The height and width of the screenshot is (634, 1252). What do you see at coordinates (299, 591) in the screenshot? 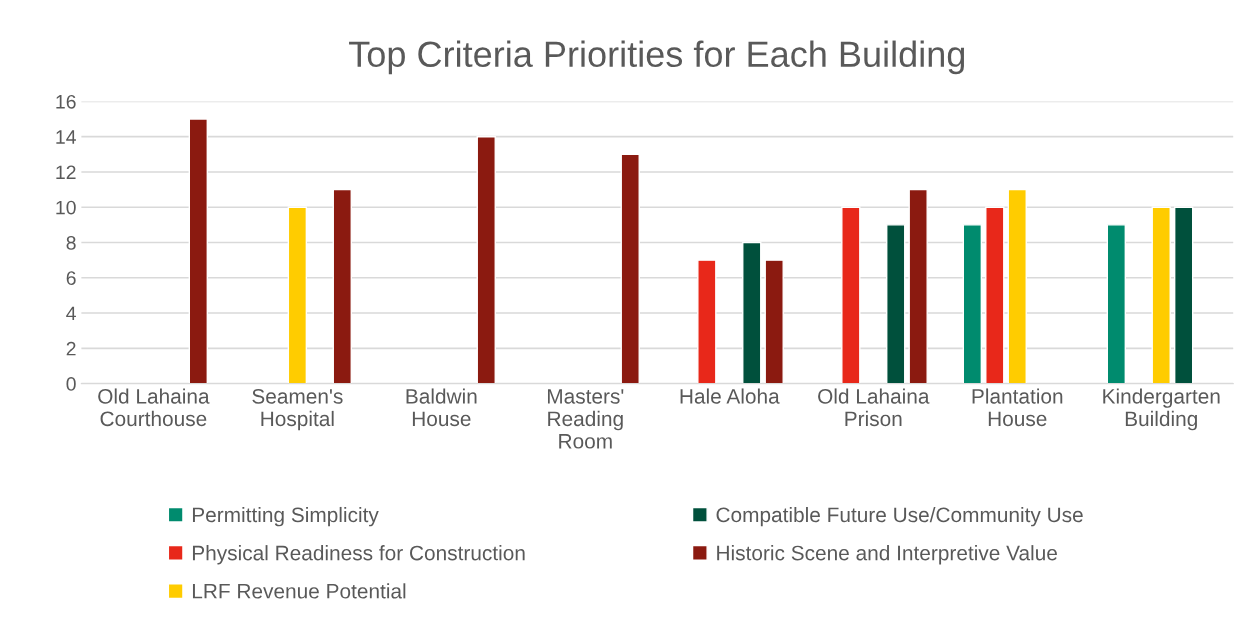
I see `legend-label: LRF Revenue Potential` at bounding box center [299, 591].